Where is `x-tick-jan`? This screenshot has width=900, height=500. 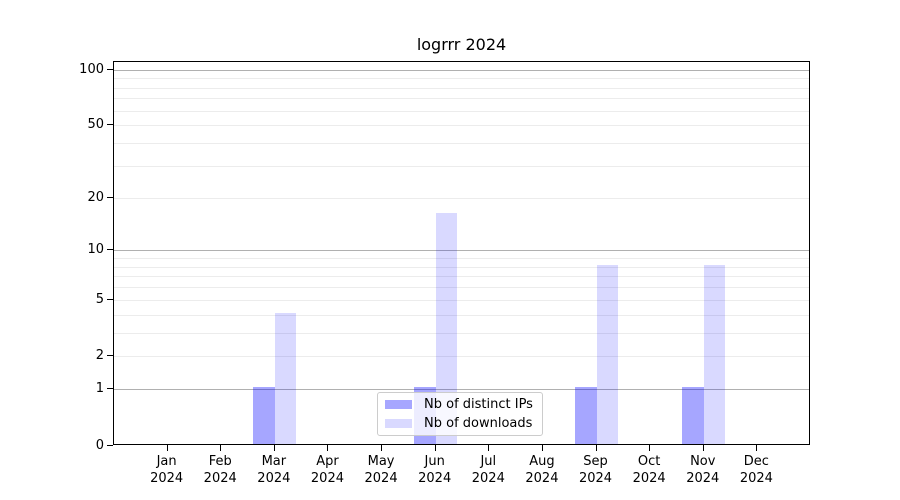
x-tick-jan is located at coordinates (167, 448).